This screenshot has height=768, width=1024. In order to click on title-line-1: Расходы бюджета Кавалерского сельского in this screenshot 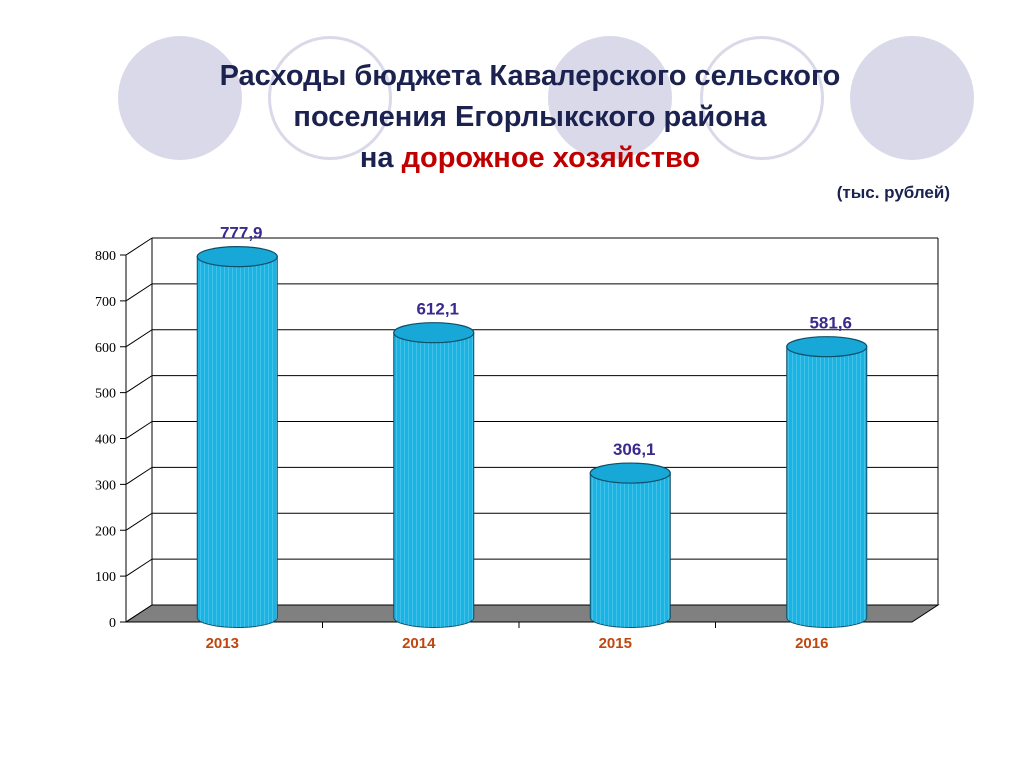, I will do `click(530, 76)`.